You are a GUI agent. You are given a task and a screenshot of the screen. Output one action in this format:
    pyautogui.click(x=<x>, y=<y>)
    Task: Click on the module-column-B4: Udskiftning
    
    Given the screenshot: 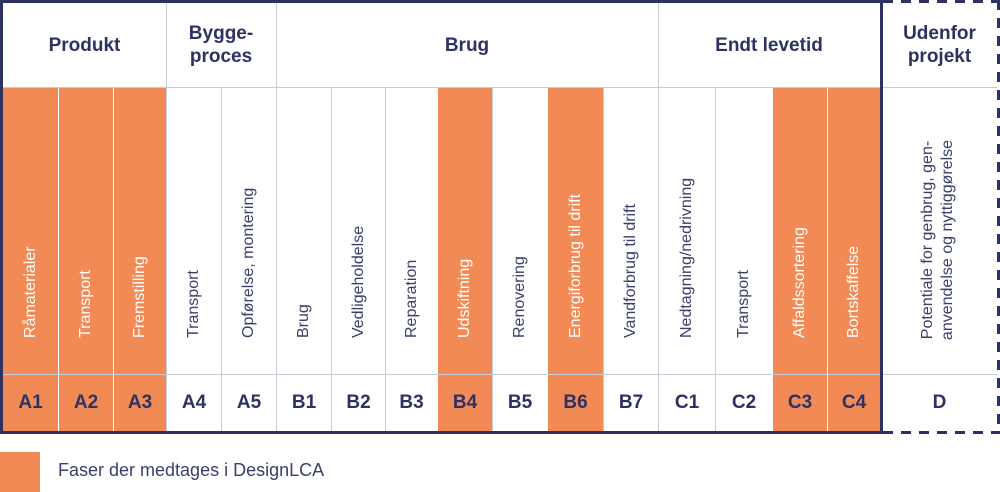 What is the action you would take?
    pyautogui.click(x=464, y=231)
    